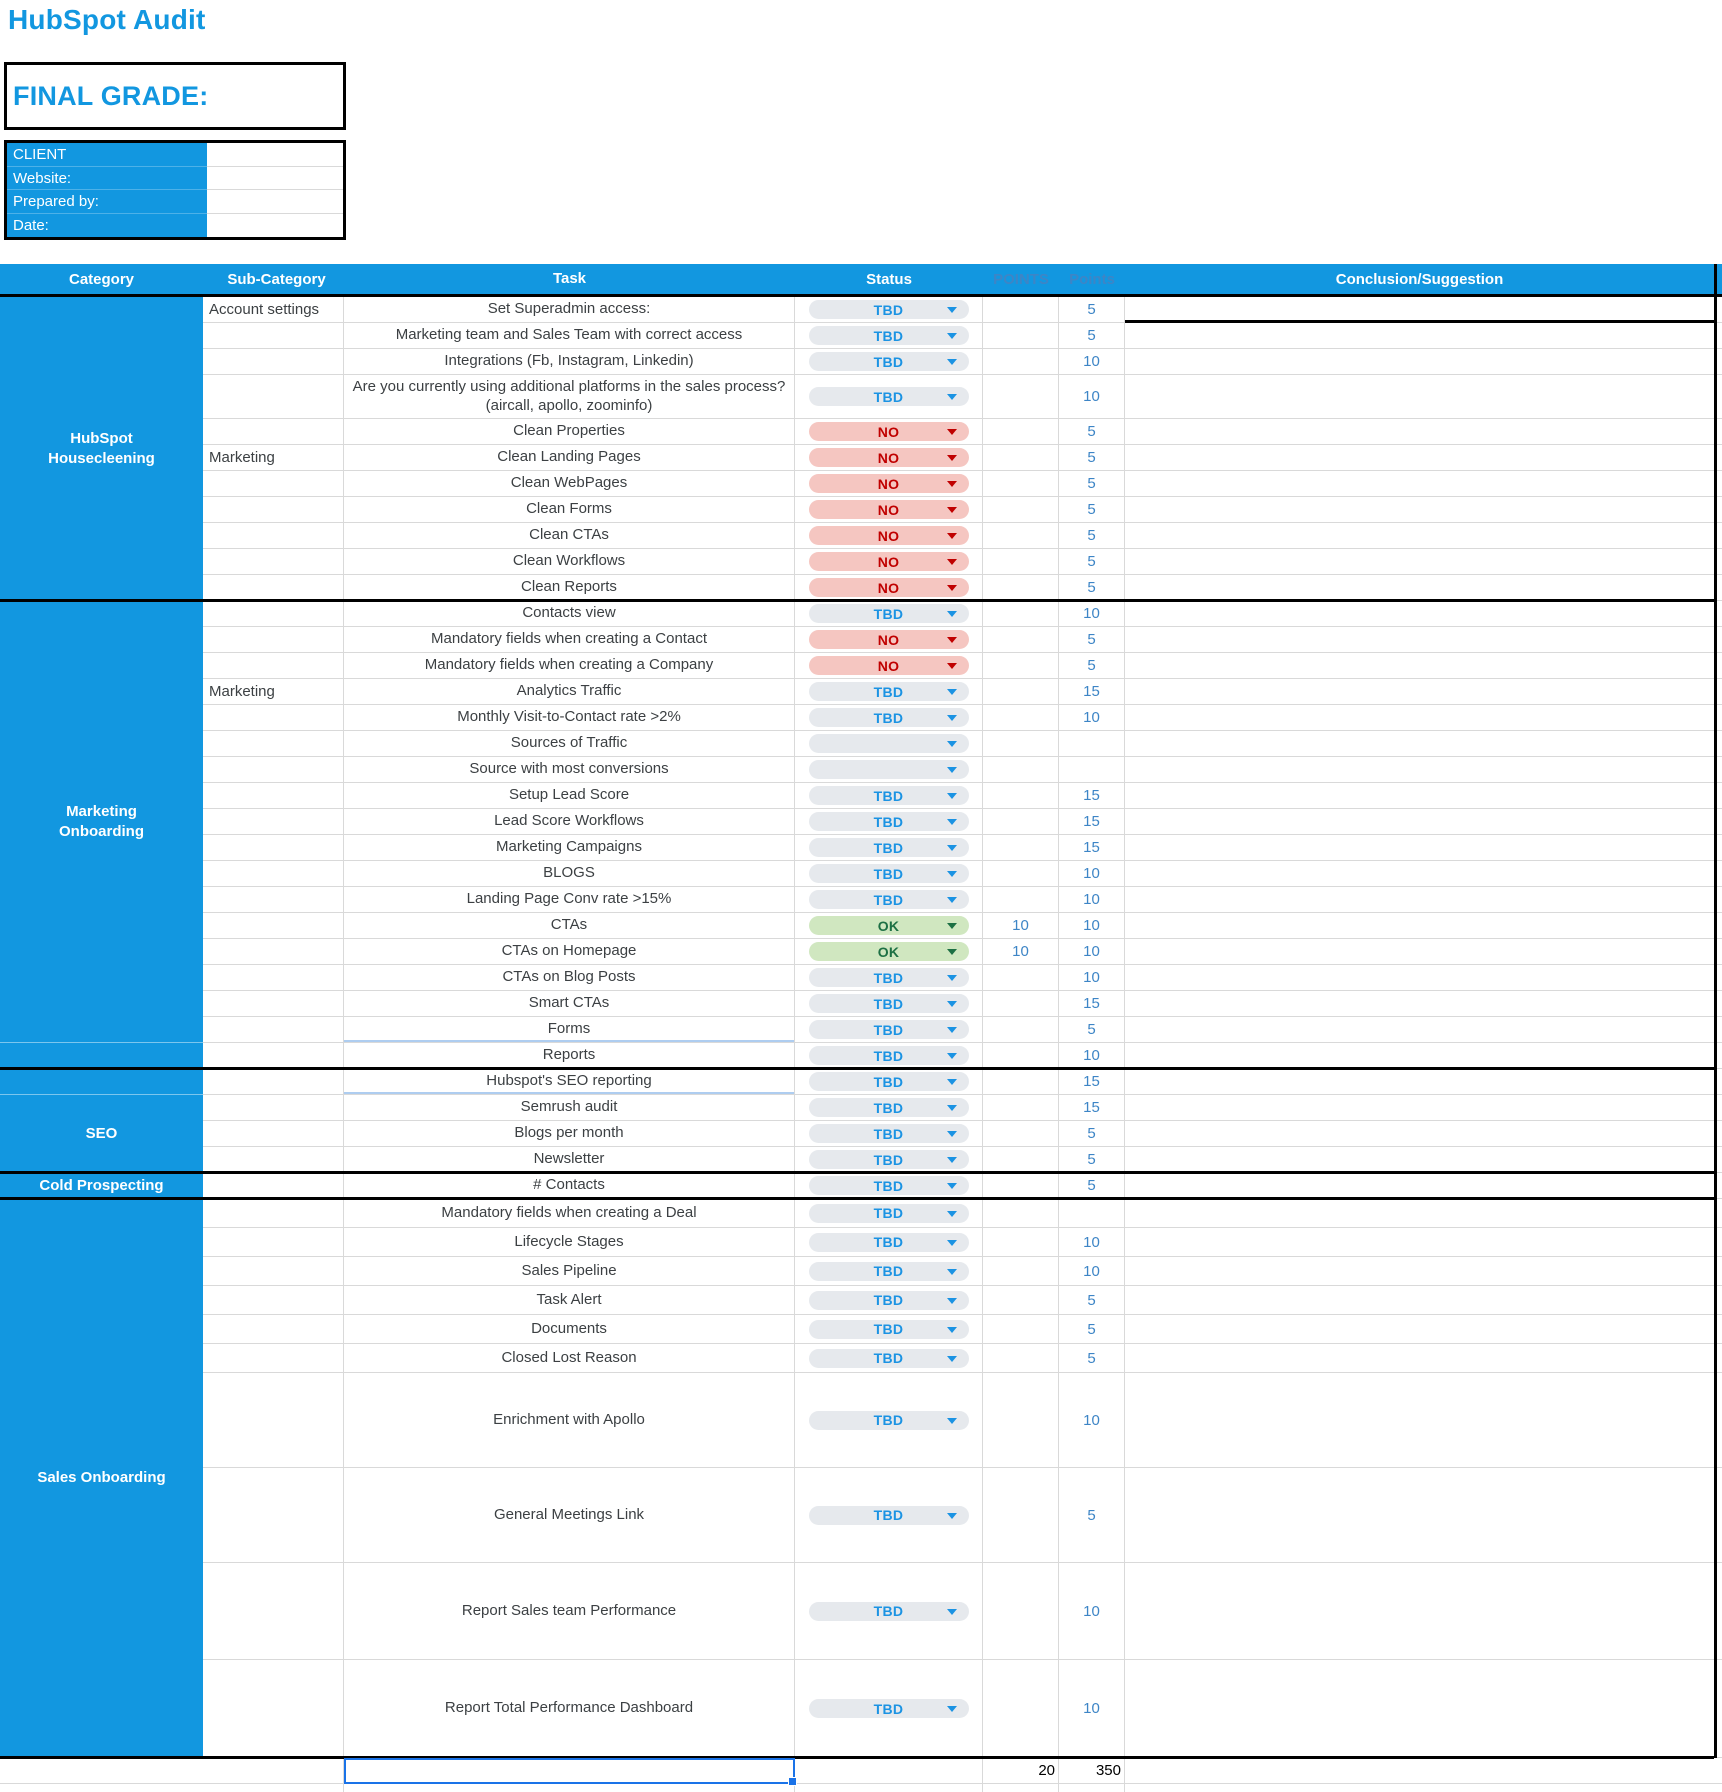  Describe the element at coordinates (569, 509) in the screenshot. I see `task-cell: Clean Forms` at that location.